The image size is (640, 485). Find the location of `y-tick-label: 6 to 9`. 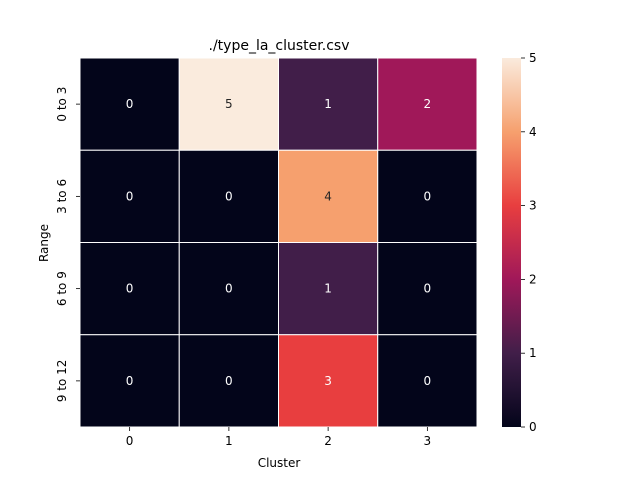

y-tick-label: 6 to 9 is located at coordinates (62, 288).